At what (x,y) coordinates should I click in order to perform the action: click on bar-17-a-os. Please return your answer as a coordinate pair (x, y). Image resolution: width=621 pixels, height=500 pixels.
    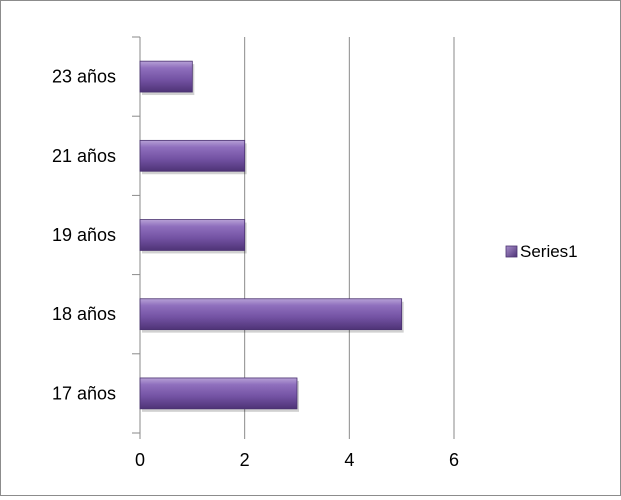
    Looking at the image, I should click on (218, 393).